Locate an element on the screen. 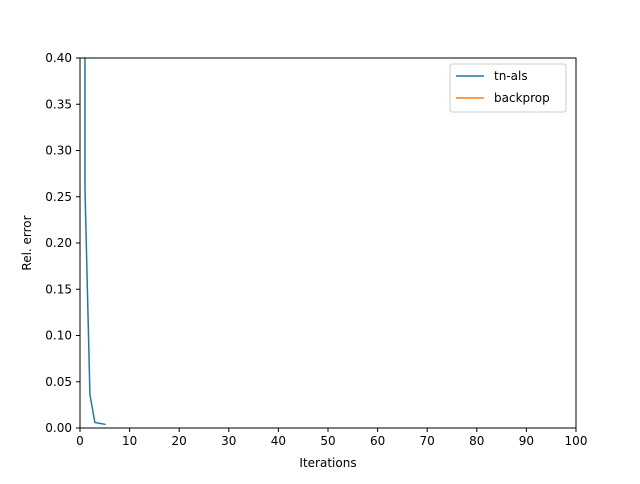 Image resolution: width=640 pixels, height=484 pixels. x-tick-label: 80 is located at coordinates (476, 441).